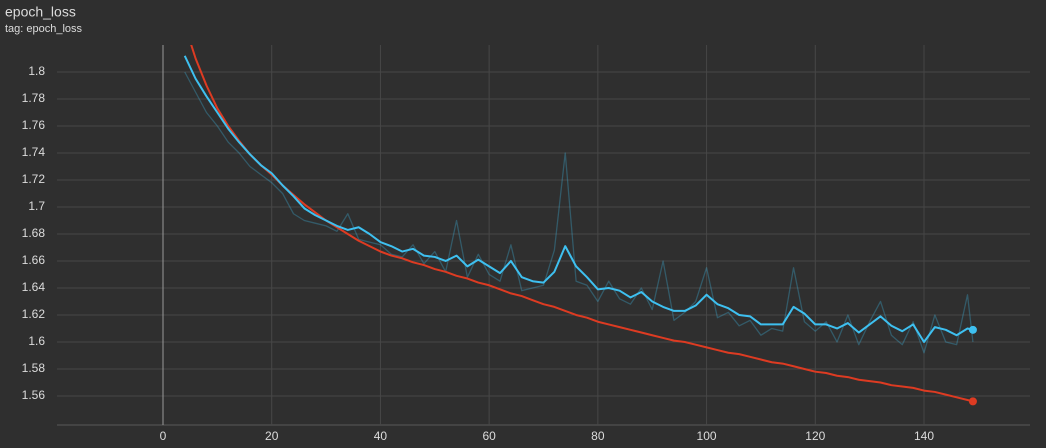 This screenshot has width=1046, height=448. I want to click on x-tick-label: 100, so click(707, 436).